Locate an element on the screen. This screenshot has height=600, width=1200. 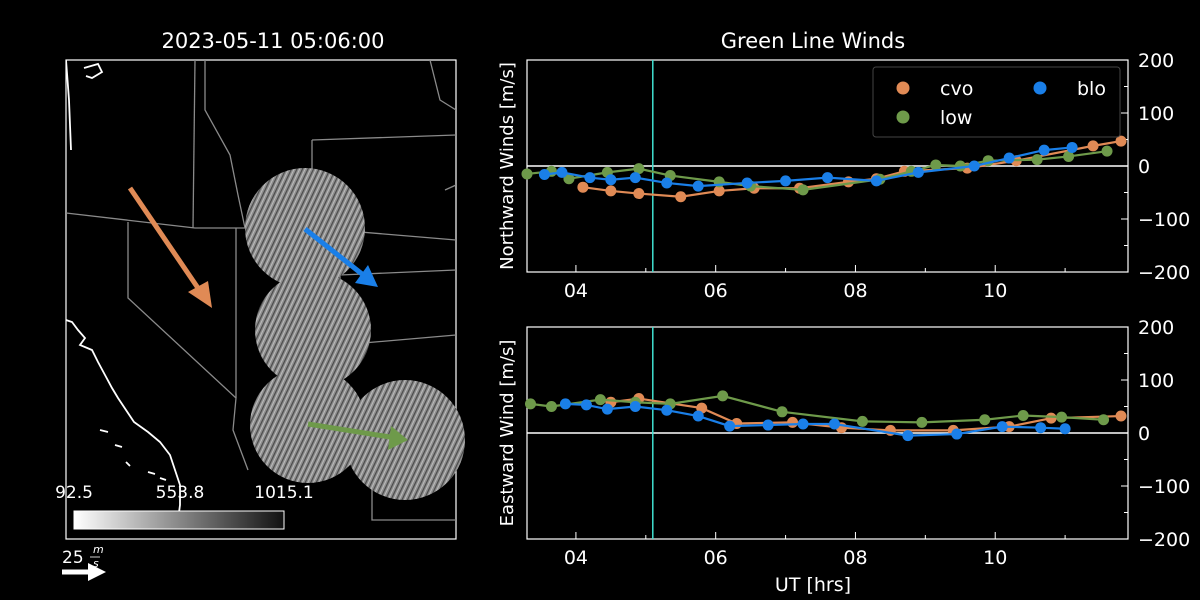
wind-arrow-blo is located at coordinates (340, 257).